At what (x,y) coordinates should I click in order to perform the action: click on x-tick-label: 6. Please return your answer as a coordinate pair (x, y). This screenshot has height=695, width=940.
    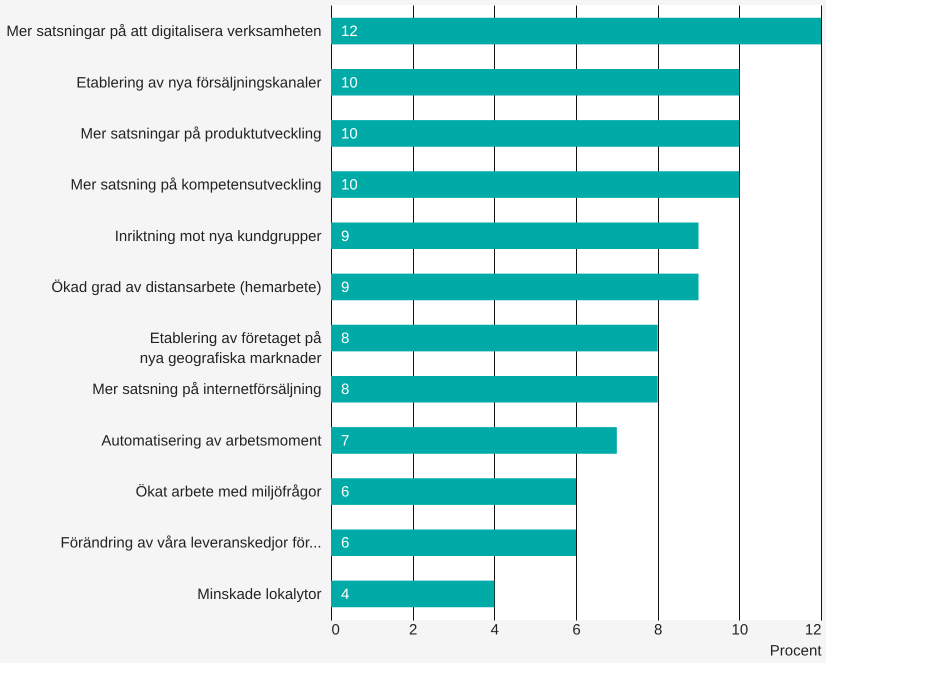
    Looking at the image, I should click on (576, 630).